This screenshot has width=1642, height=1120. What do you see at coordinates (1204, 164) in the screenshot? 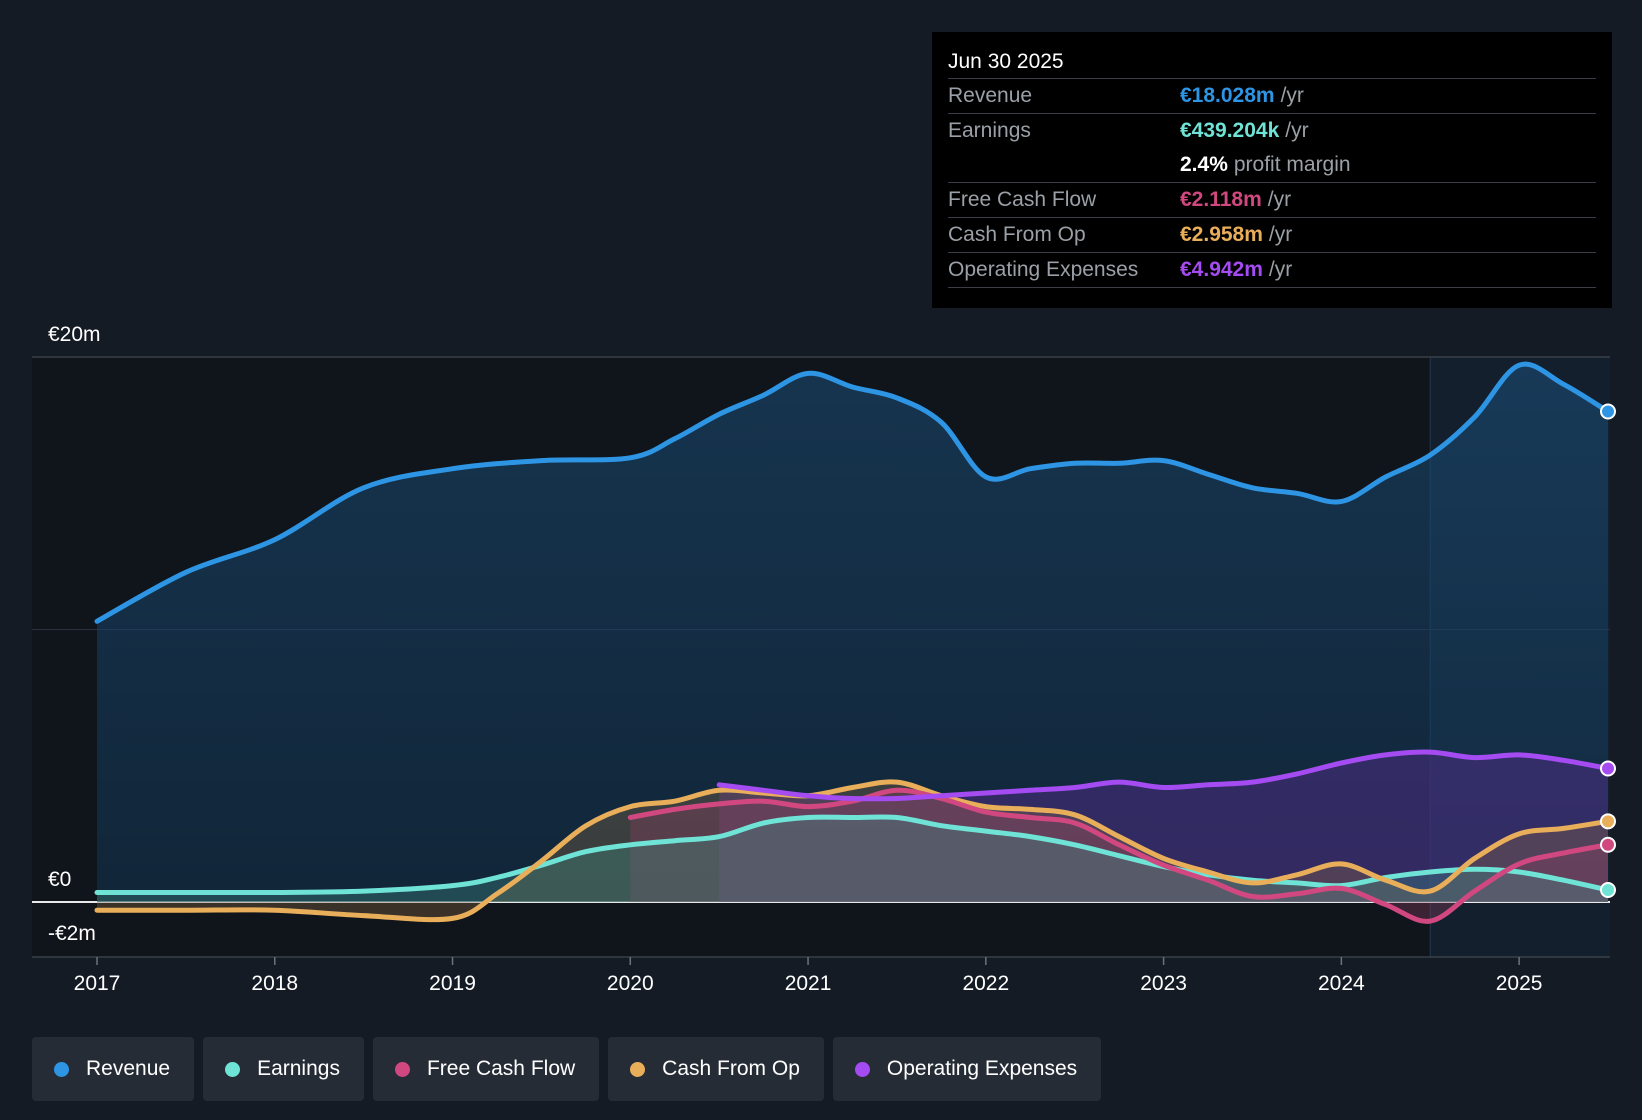
I see `tooltip-margin-pct: 2.4%` at bounding box center [1204, 164].